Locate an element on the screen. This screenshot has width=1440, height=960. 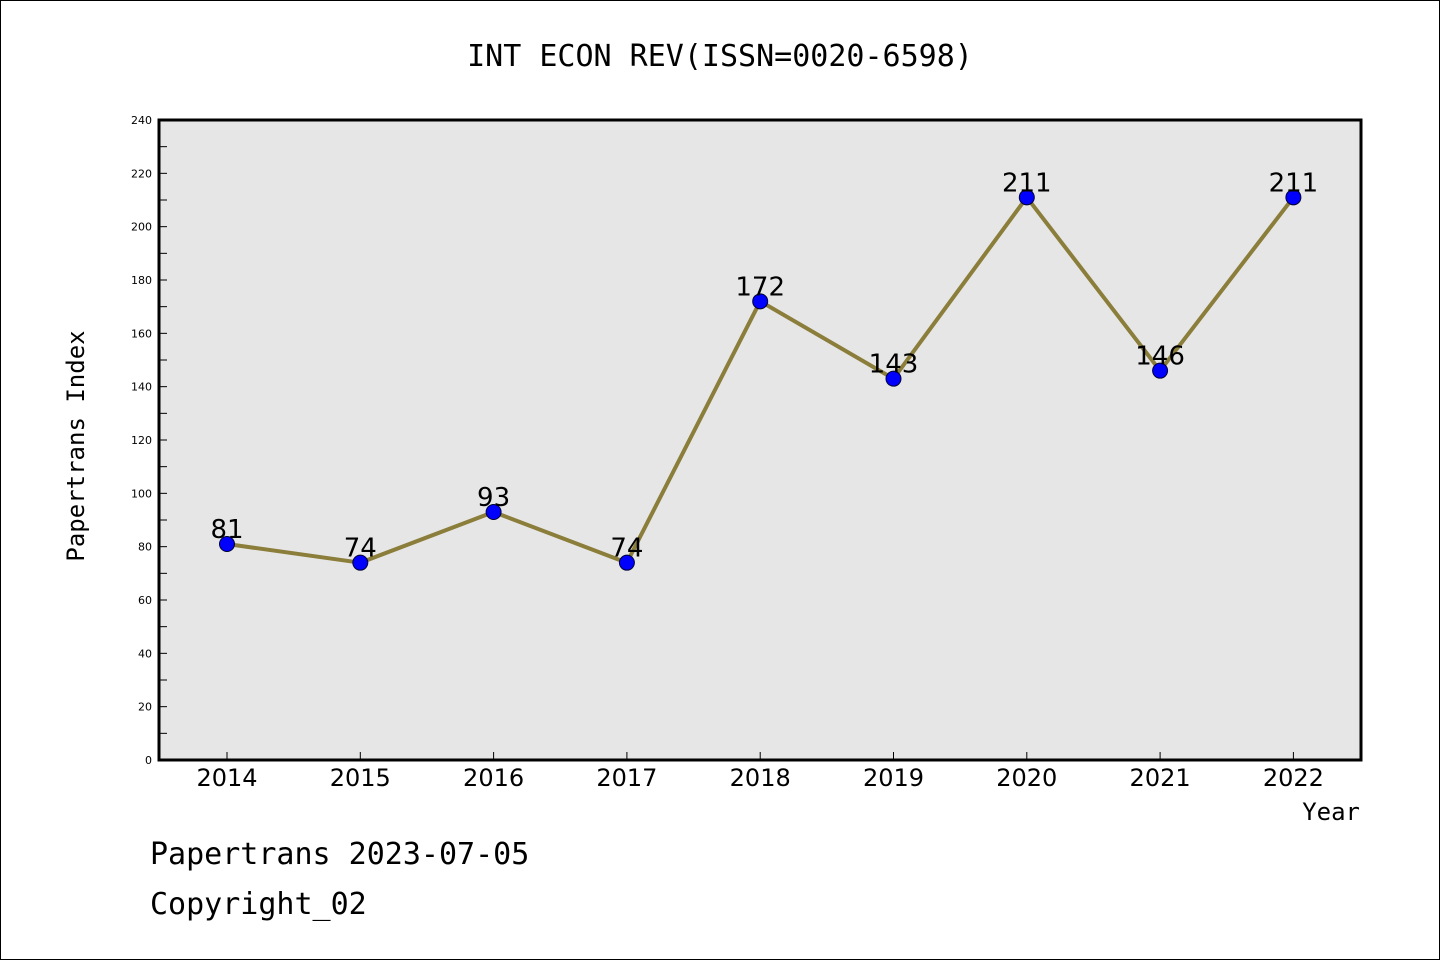
data-label: 81 is located at coordinates (226, 530).